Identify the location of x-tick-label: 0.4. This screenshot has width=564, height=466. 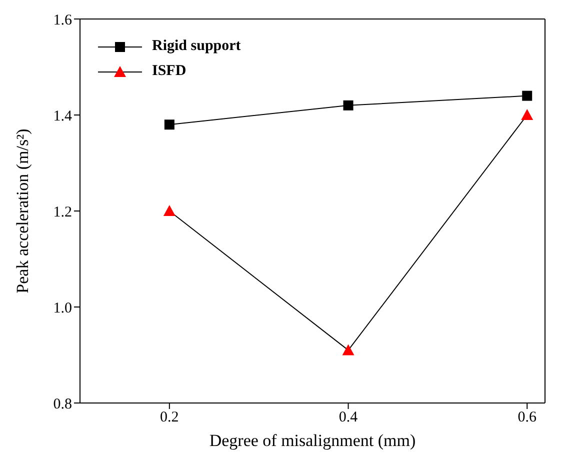
(348, 418).